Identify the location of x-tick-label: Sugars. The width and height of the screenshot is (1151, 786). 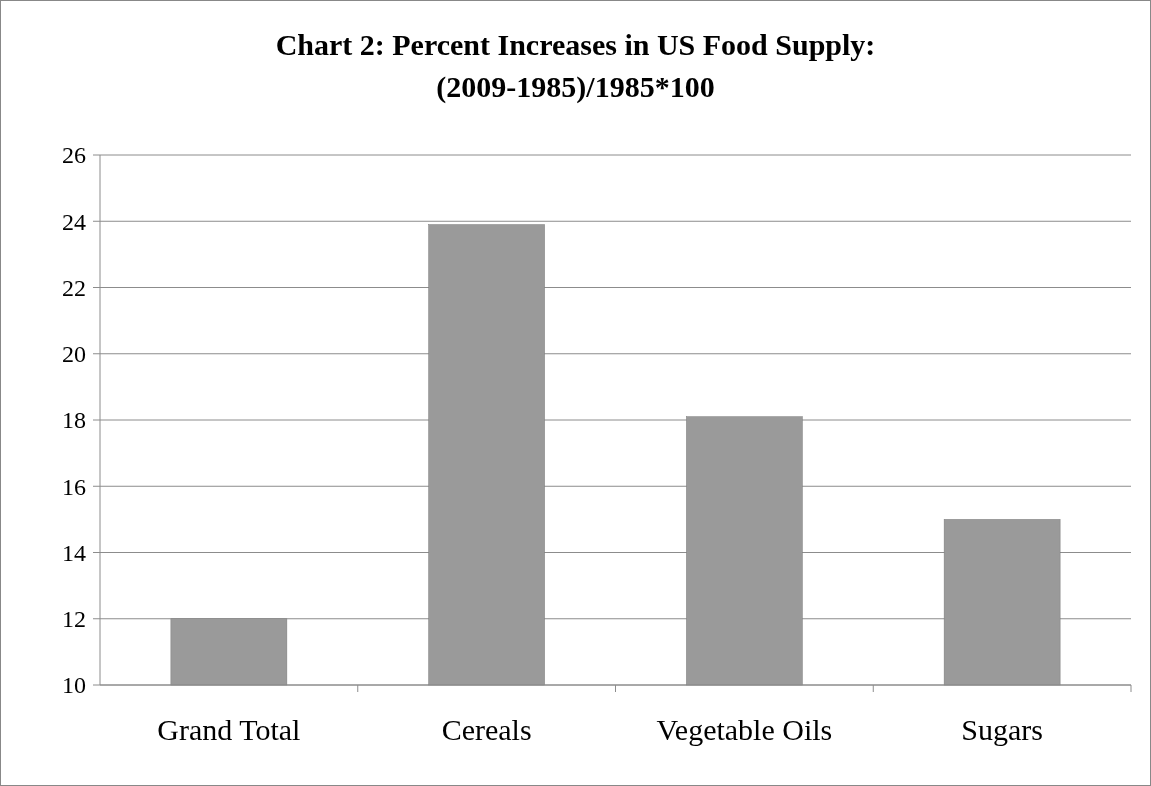
(1002, 729).